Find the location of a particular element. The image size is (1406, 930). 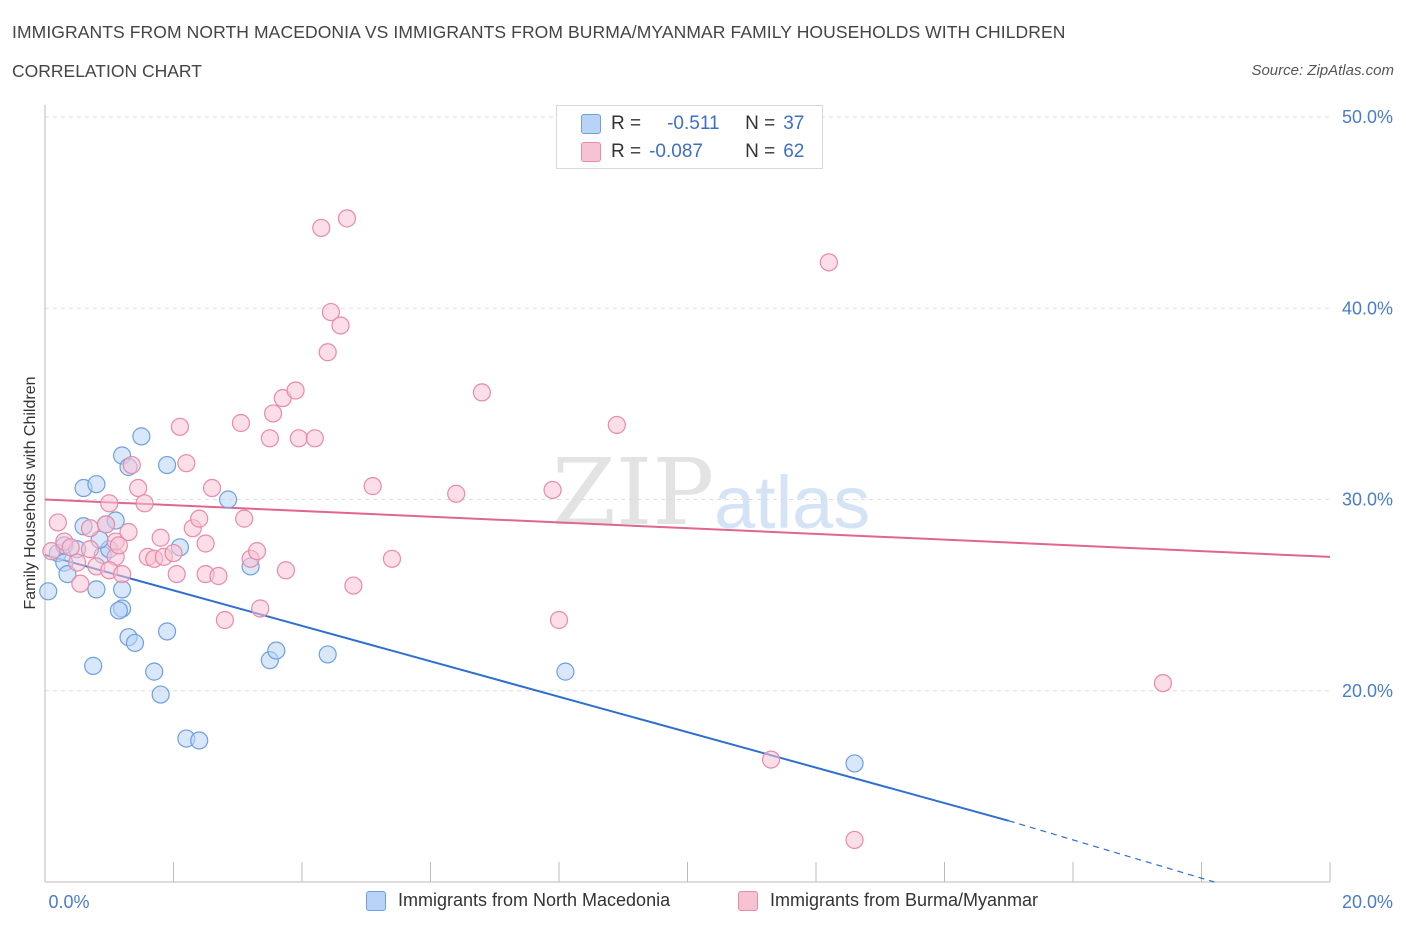

r-value: -0.087 is located at coordinates (676, 151).